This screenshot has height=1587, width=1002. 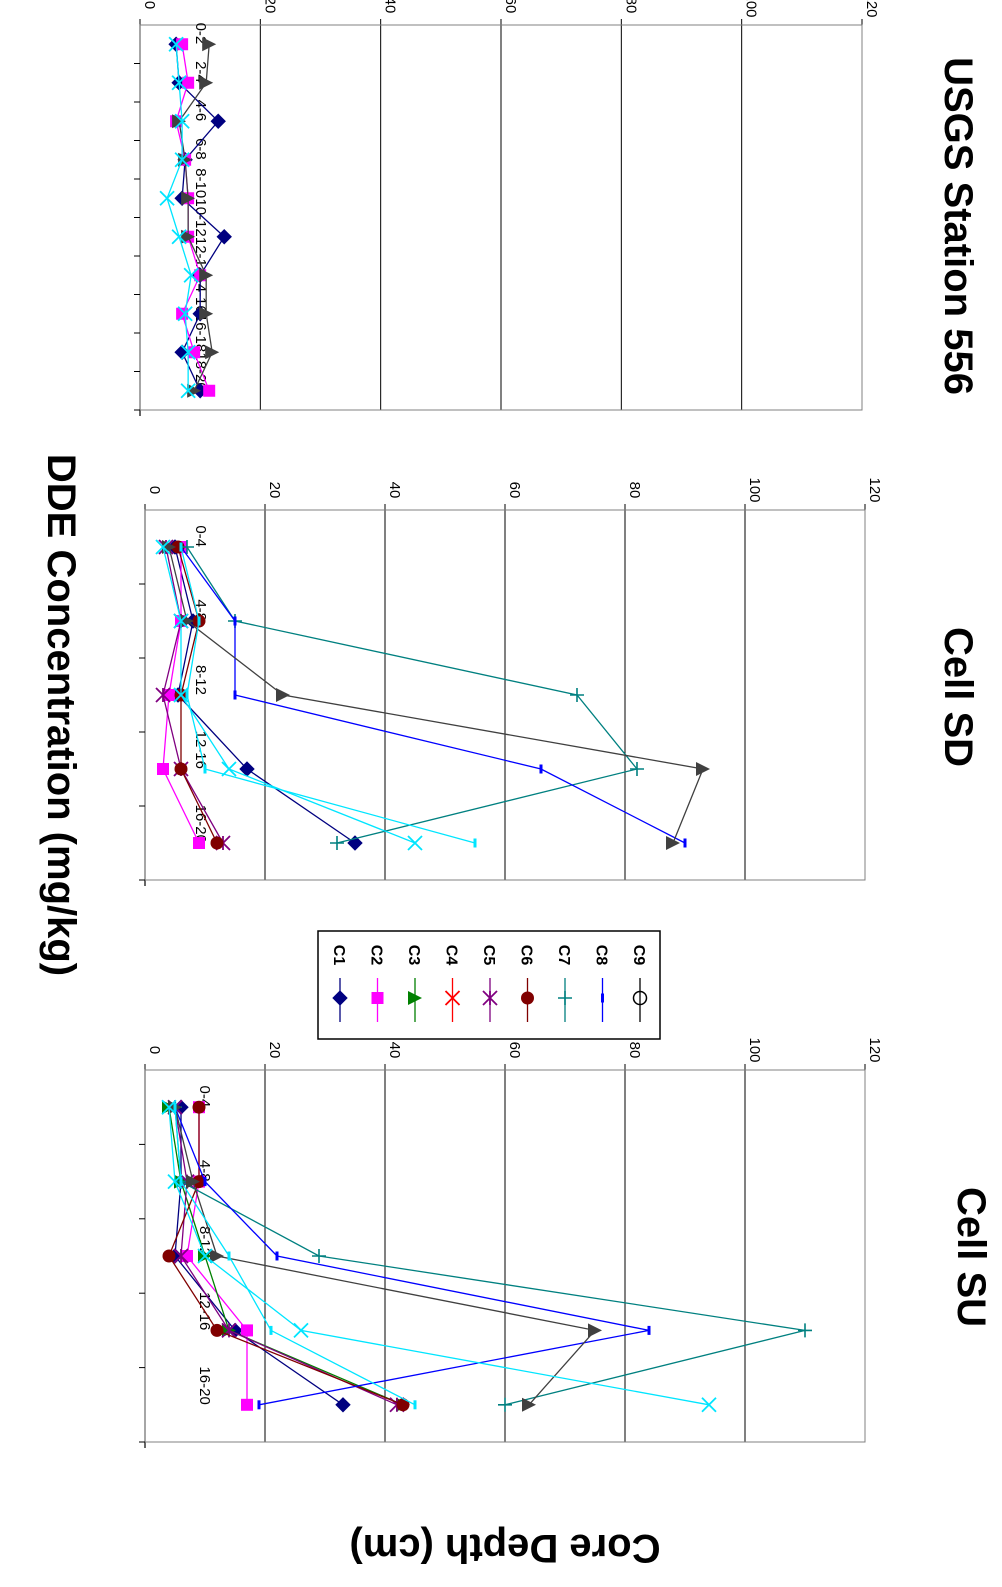 What do you see at coordinates (338, 955) in the screenshot?
I see `legend-label: C1` at bounding box center [338, 955].